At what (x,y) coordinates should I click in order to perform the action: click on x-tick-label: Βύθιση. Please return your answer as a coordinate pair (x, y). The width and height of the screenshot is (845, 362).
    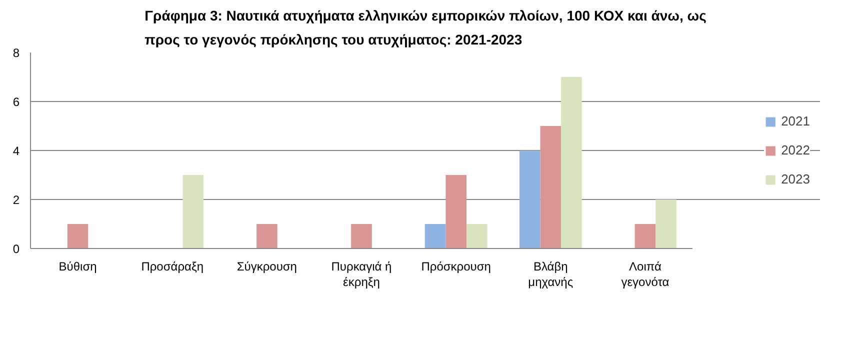
    Looking at the image, I should click on (77, 267).